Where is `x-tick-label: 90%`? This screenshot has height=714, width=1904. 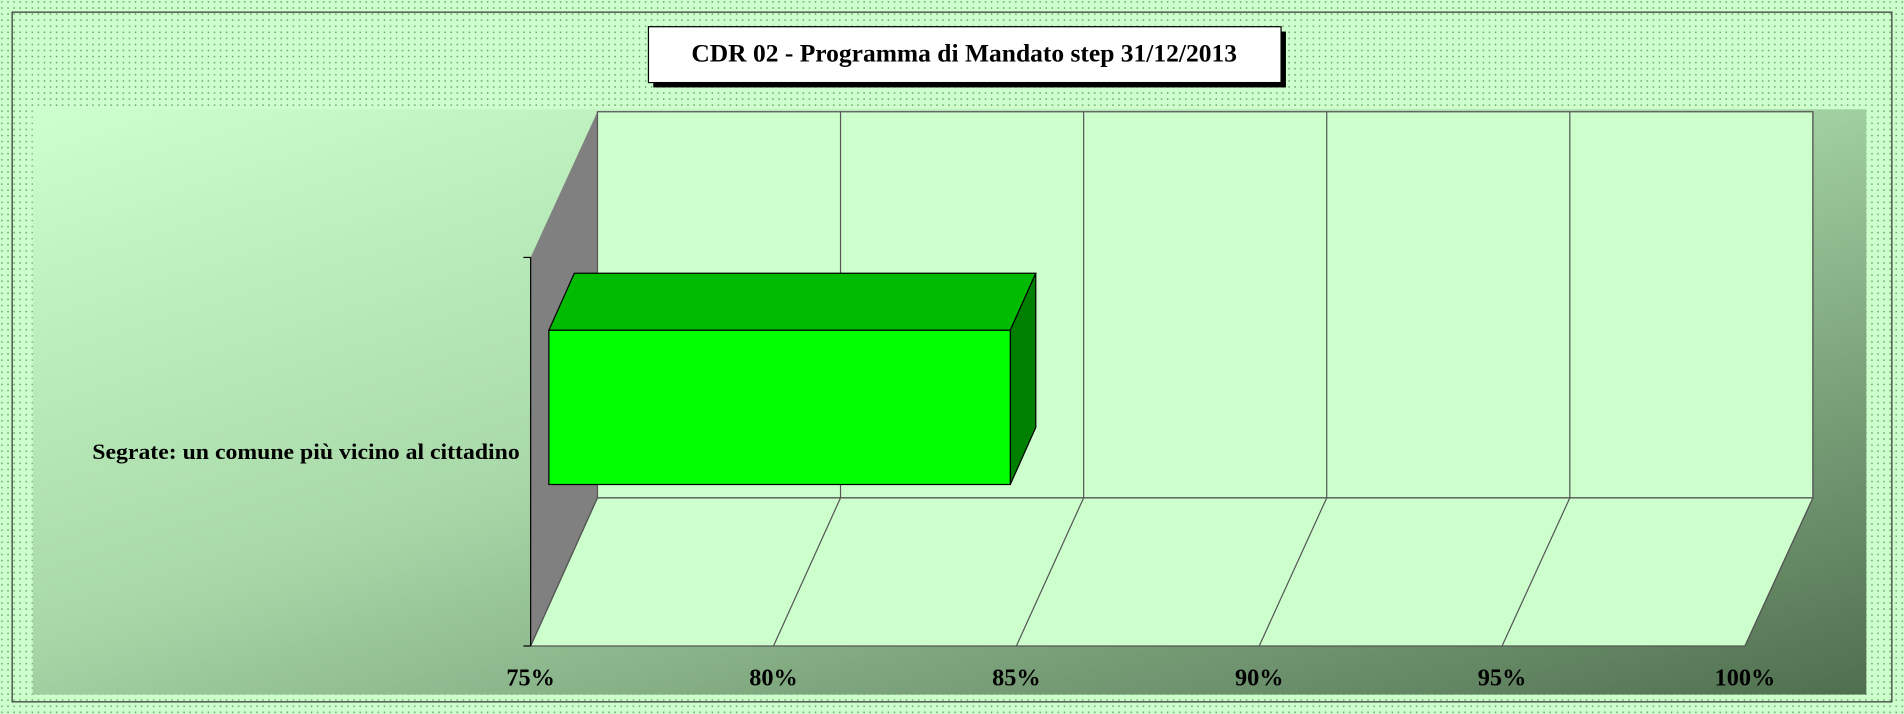 x-tick-label: 90% is located at coordinates (1259, 678).